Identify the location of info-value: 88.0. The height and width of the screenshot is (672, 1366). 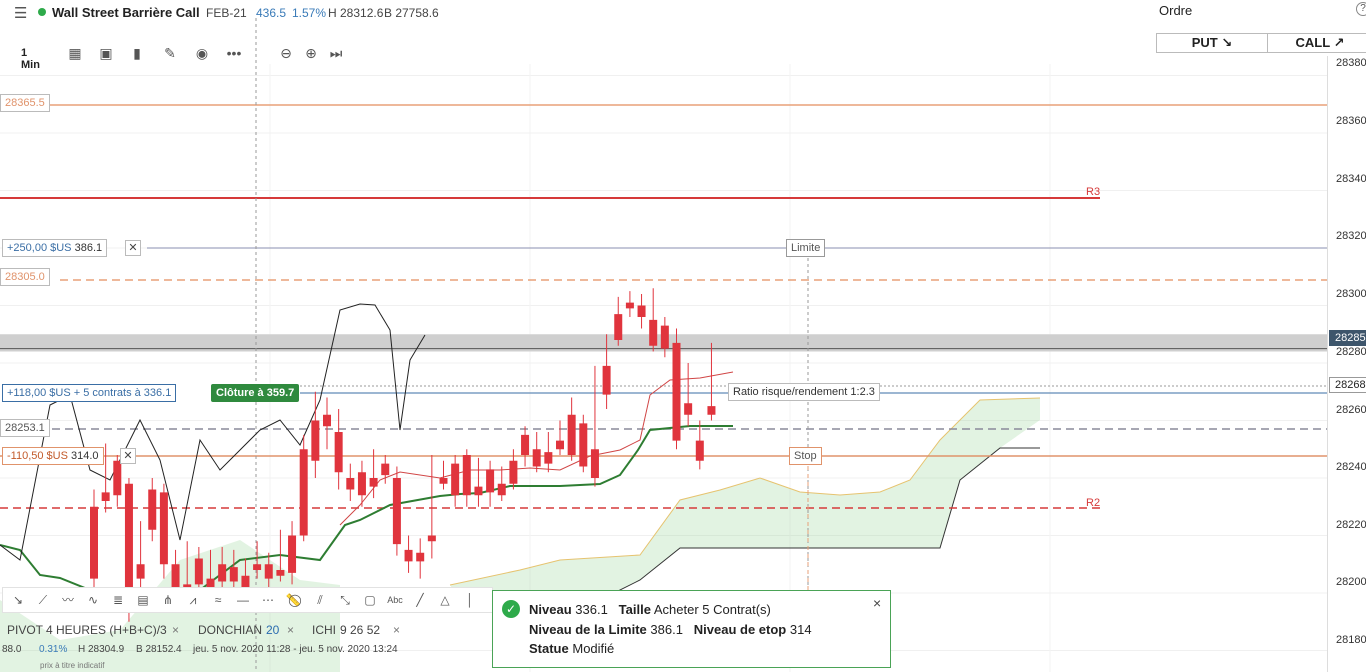
(12, 649).